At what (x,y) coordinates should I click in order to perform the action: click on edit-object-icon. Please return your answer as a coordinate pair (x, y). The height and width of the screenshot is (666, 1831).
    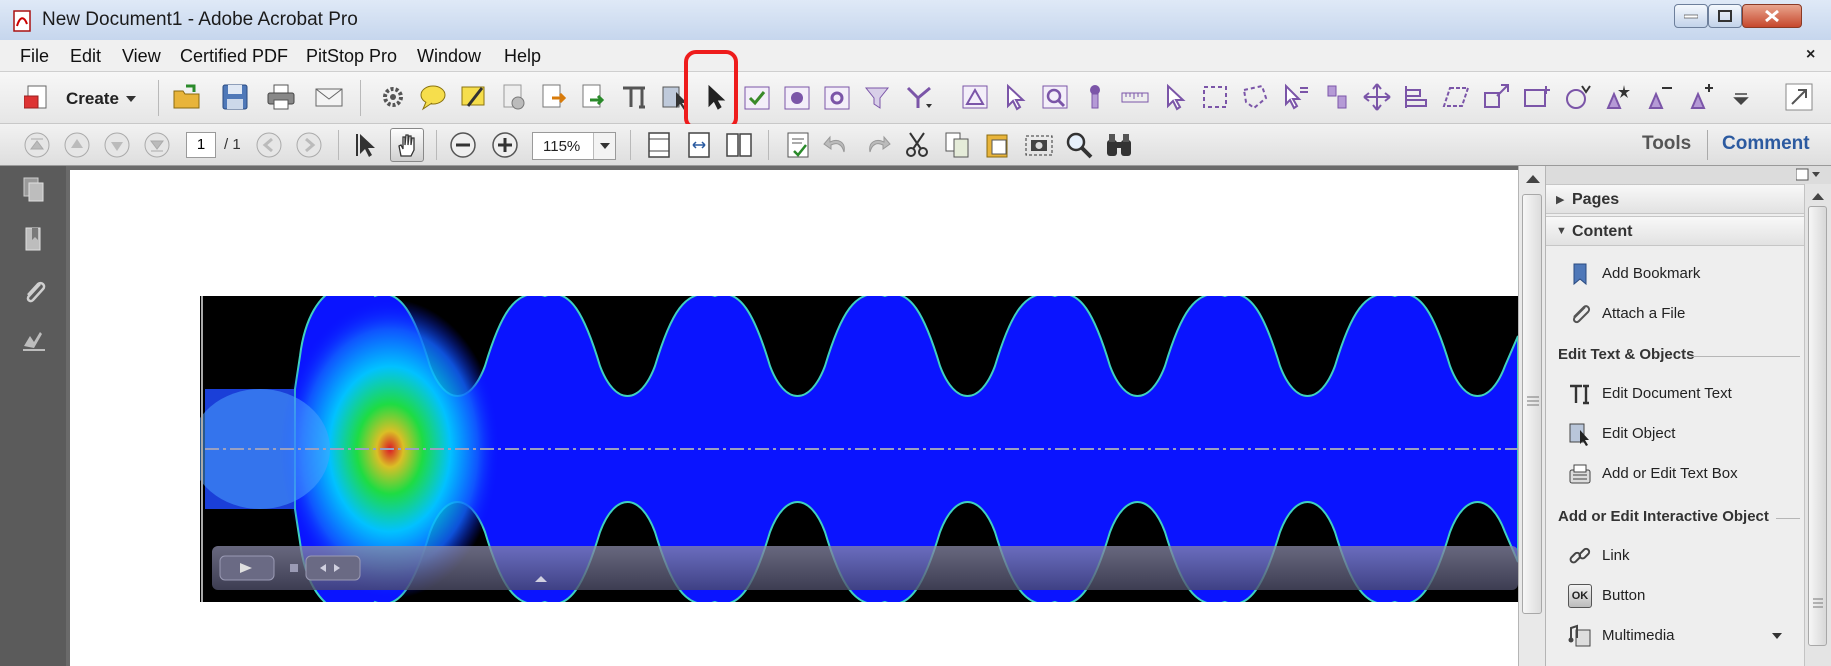
    Looking at the image, I should click on (675, 97).